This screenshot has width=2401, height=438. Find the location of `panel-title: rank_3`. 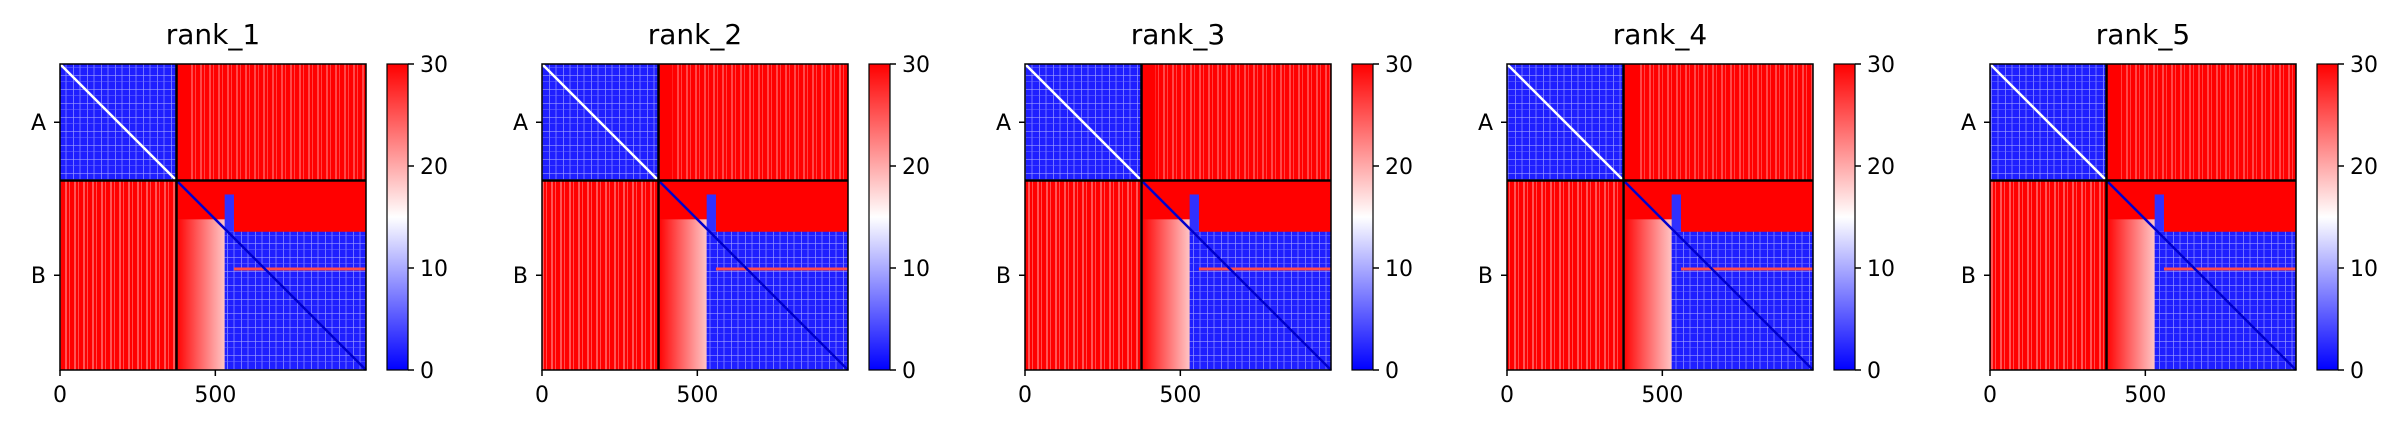

panel-title: rank_3 is located at coordinates (1178, 34).